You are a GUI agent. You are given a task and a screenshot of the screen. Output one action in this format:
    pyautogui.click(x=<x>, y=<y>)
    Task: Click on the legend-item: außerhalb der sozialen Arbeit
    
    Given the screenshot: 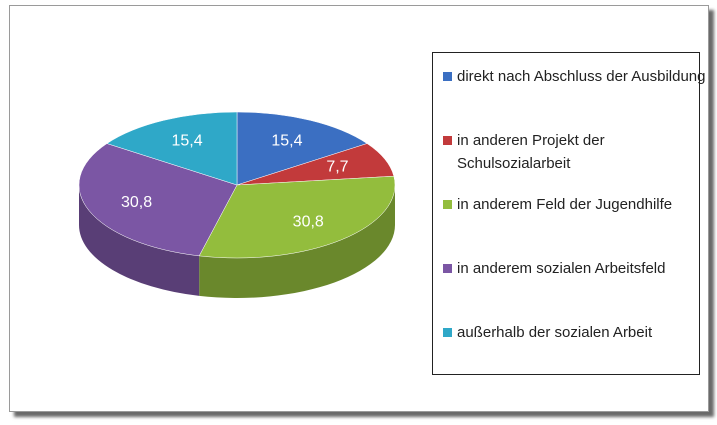 What is the action you would take?
    pyautogui.click(x=574, y=332)
    